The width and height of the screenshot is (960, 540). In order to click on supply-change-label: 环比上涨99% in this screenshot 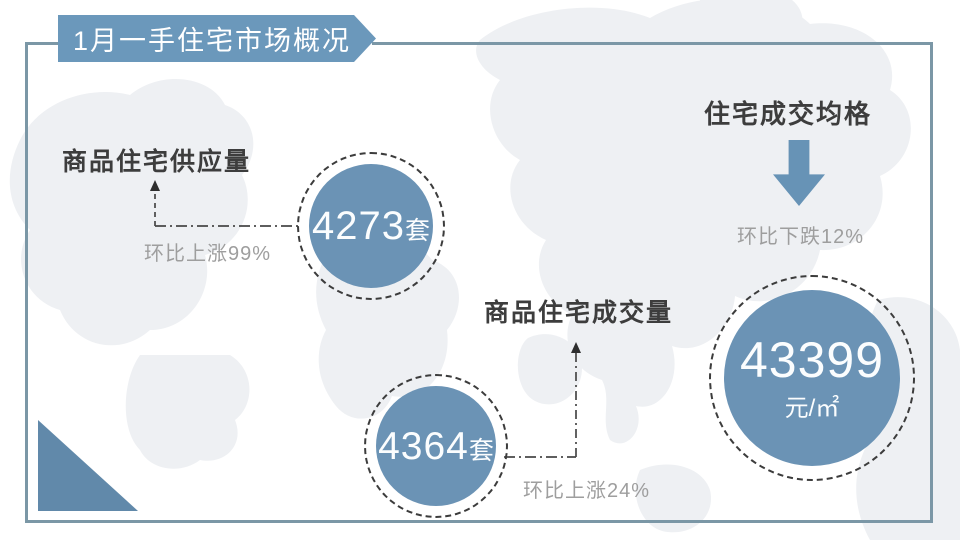, I will do `click(208, 254)`.